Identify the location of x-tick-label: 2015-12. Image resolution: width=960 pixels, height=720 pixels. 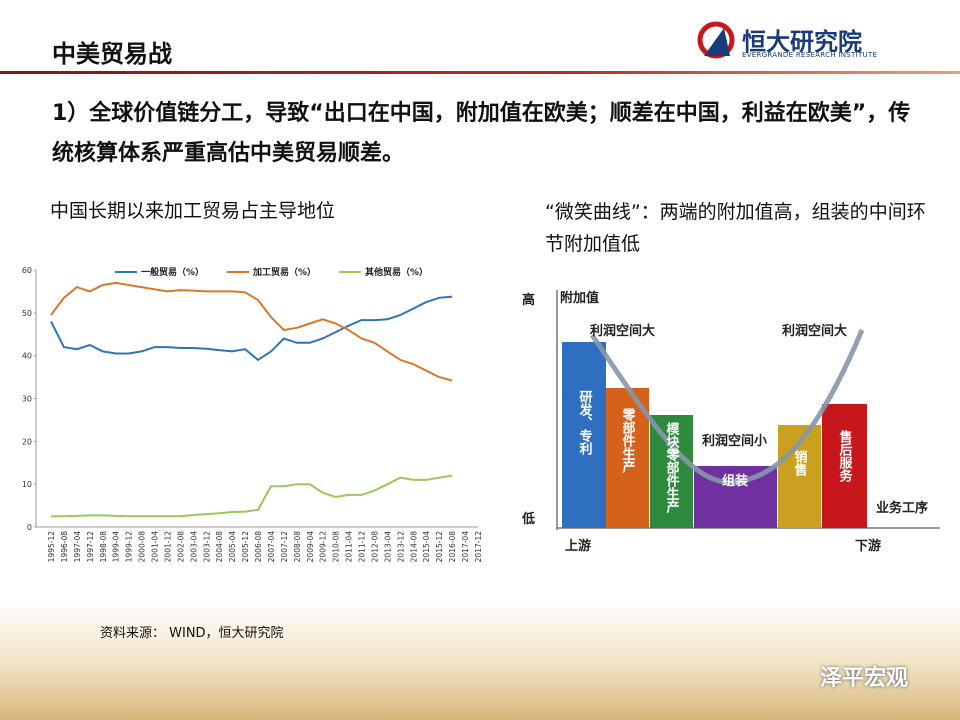
(439, 547).